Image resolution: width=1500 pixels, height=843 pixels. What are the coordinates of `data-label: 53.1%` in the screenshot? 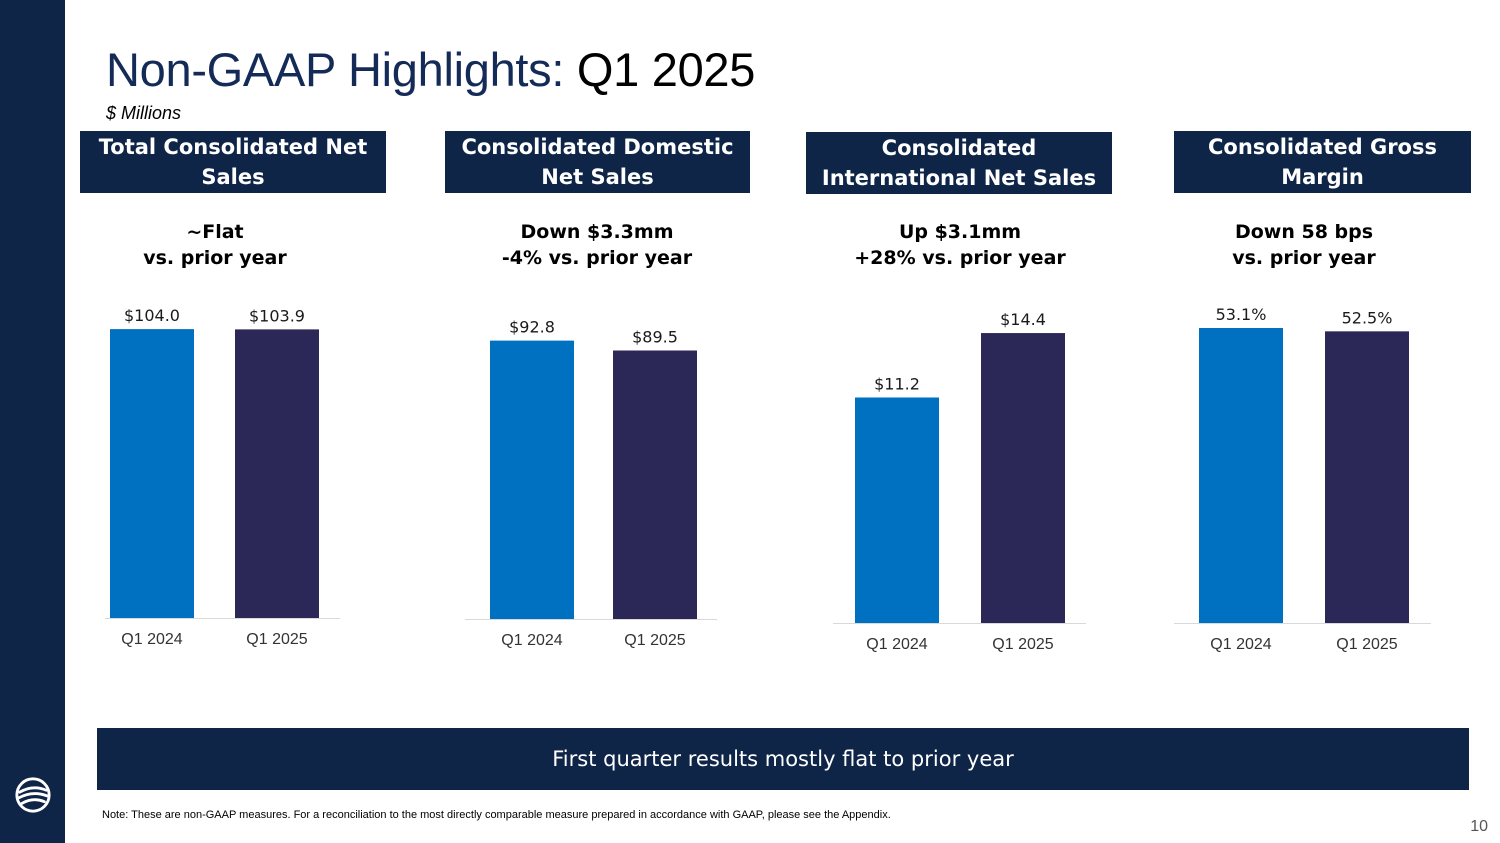 It's located at (1241, 314).